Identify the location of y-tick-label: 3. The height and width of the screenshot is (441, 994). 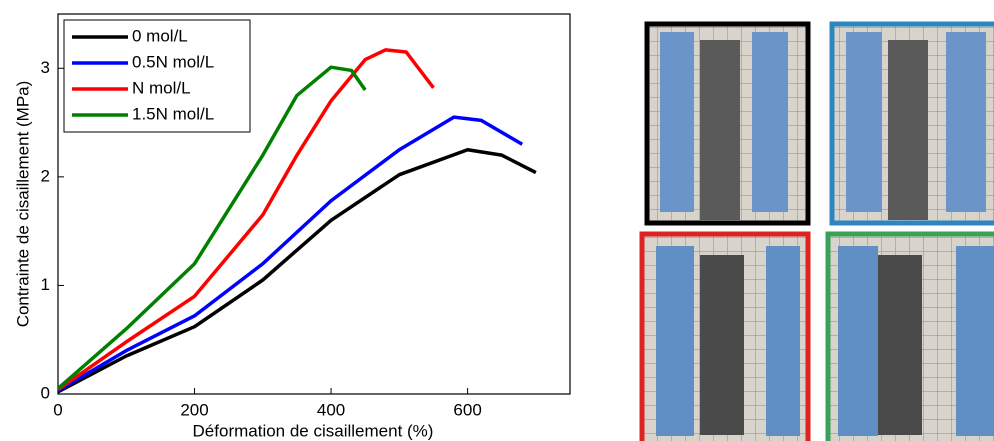
(45, 67).